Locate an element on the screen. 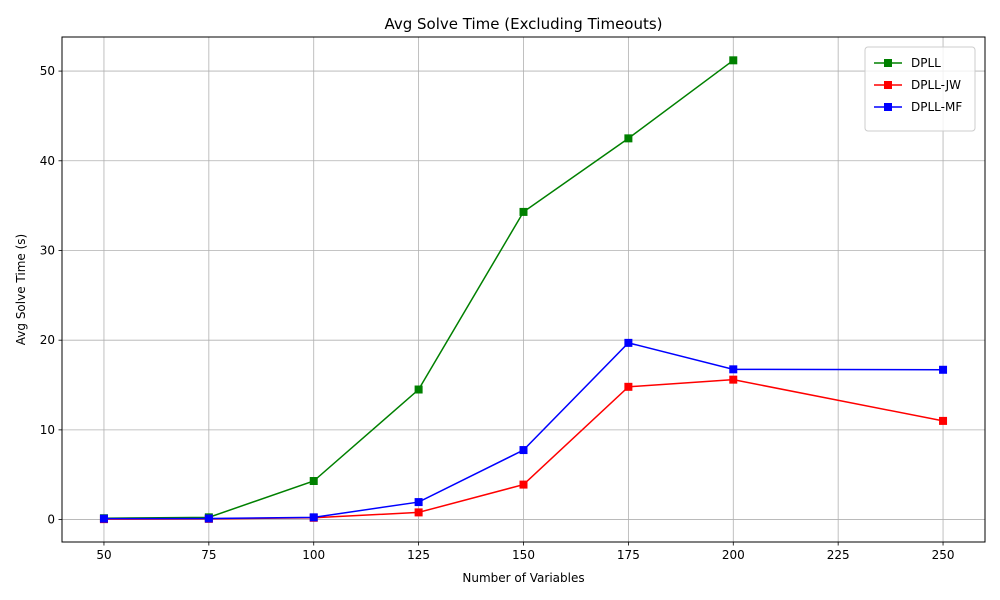 This screenshot has height=600, width=1000. legend-label: DPLL-JW is located at coordinates (936, 85).